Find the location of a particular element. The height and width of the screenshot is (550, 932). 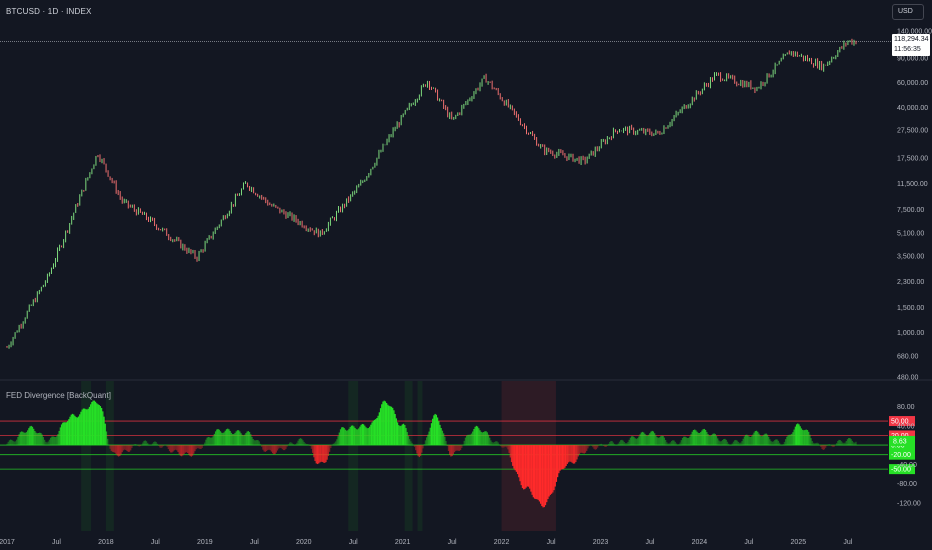

x-axis-tick-label: 2024 is located at coordinates (700, 542).